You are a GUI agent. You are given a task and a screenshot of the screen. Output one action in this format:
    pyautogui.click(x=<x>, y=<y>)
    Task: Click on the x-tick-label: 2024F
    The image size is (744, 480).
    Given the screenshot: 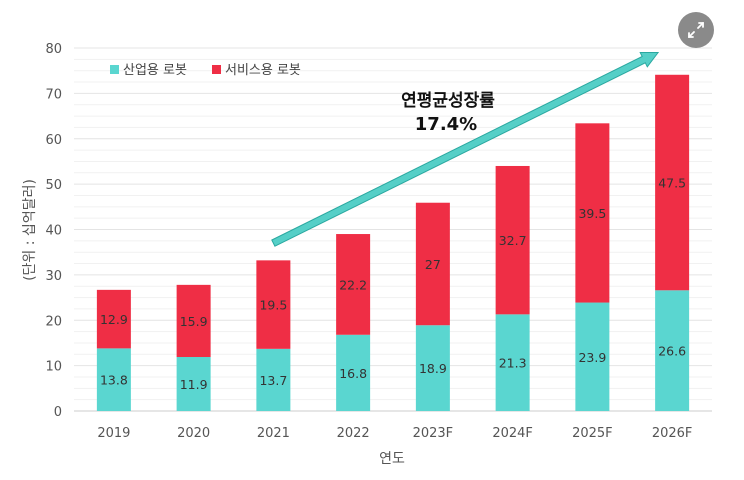 What is the action you would take?
    pyautogui.click(x=512, y=433)
    